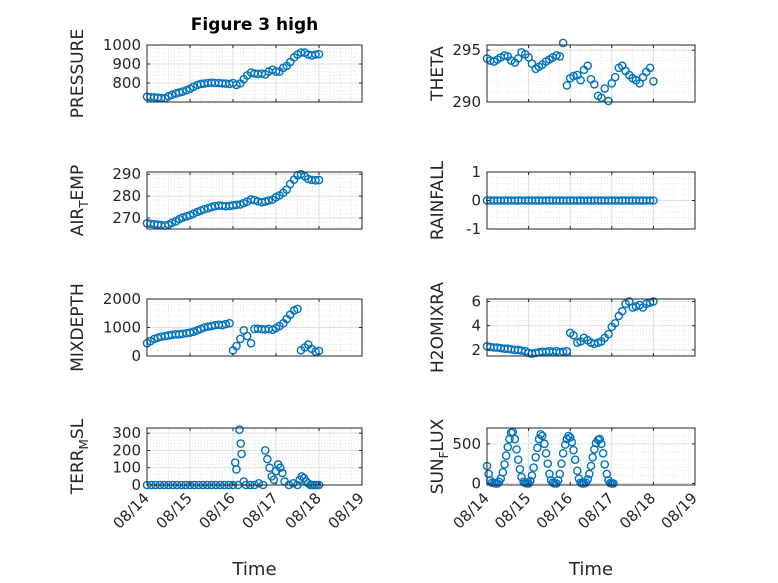  I want to click on y-label-part: AIR, so click(78, 222).